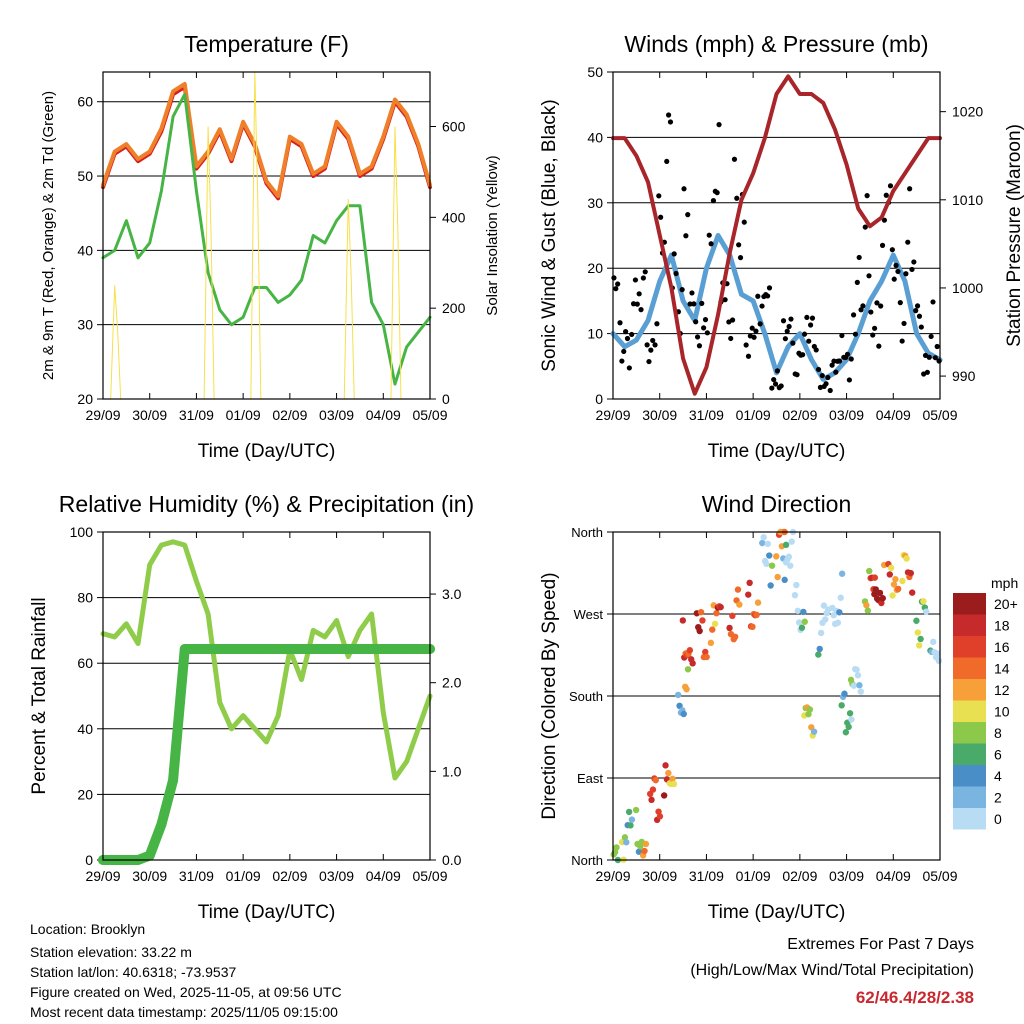  I want to click on panel2-xtick-label: 29/09, so click(612, 415).